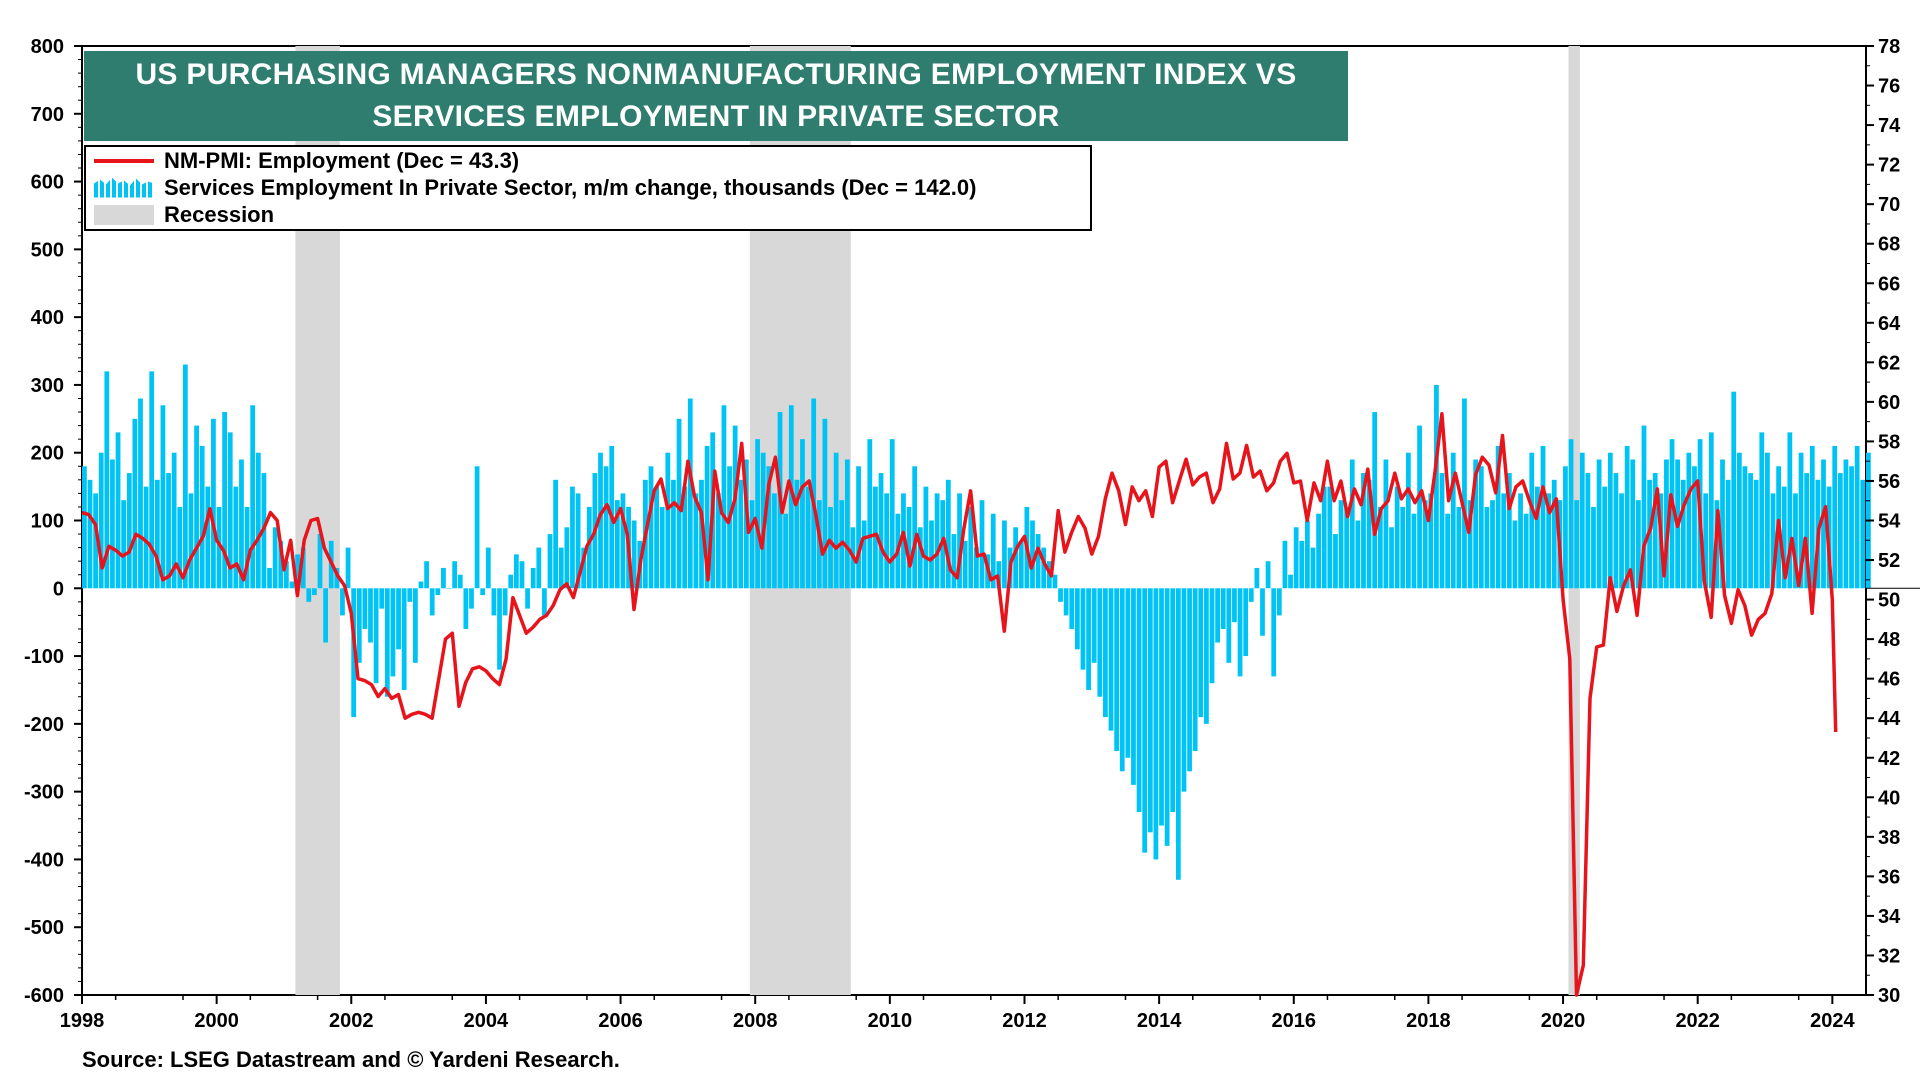  What do you see at coordinates (1889, 996) in the screenshot?
I see `y-right-tick-label: 30` at bounding box center [1889, 996].